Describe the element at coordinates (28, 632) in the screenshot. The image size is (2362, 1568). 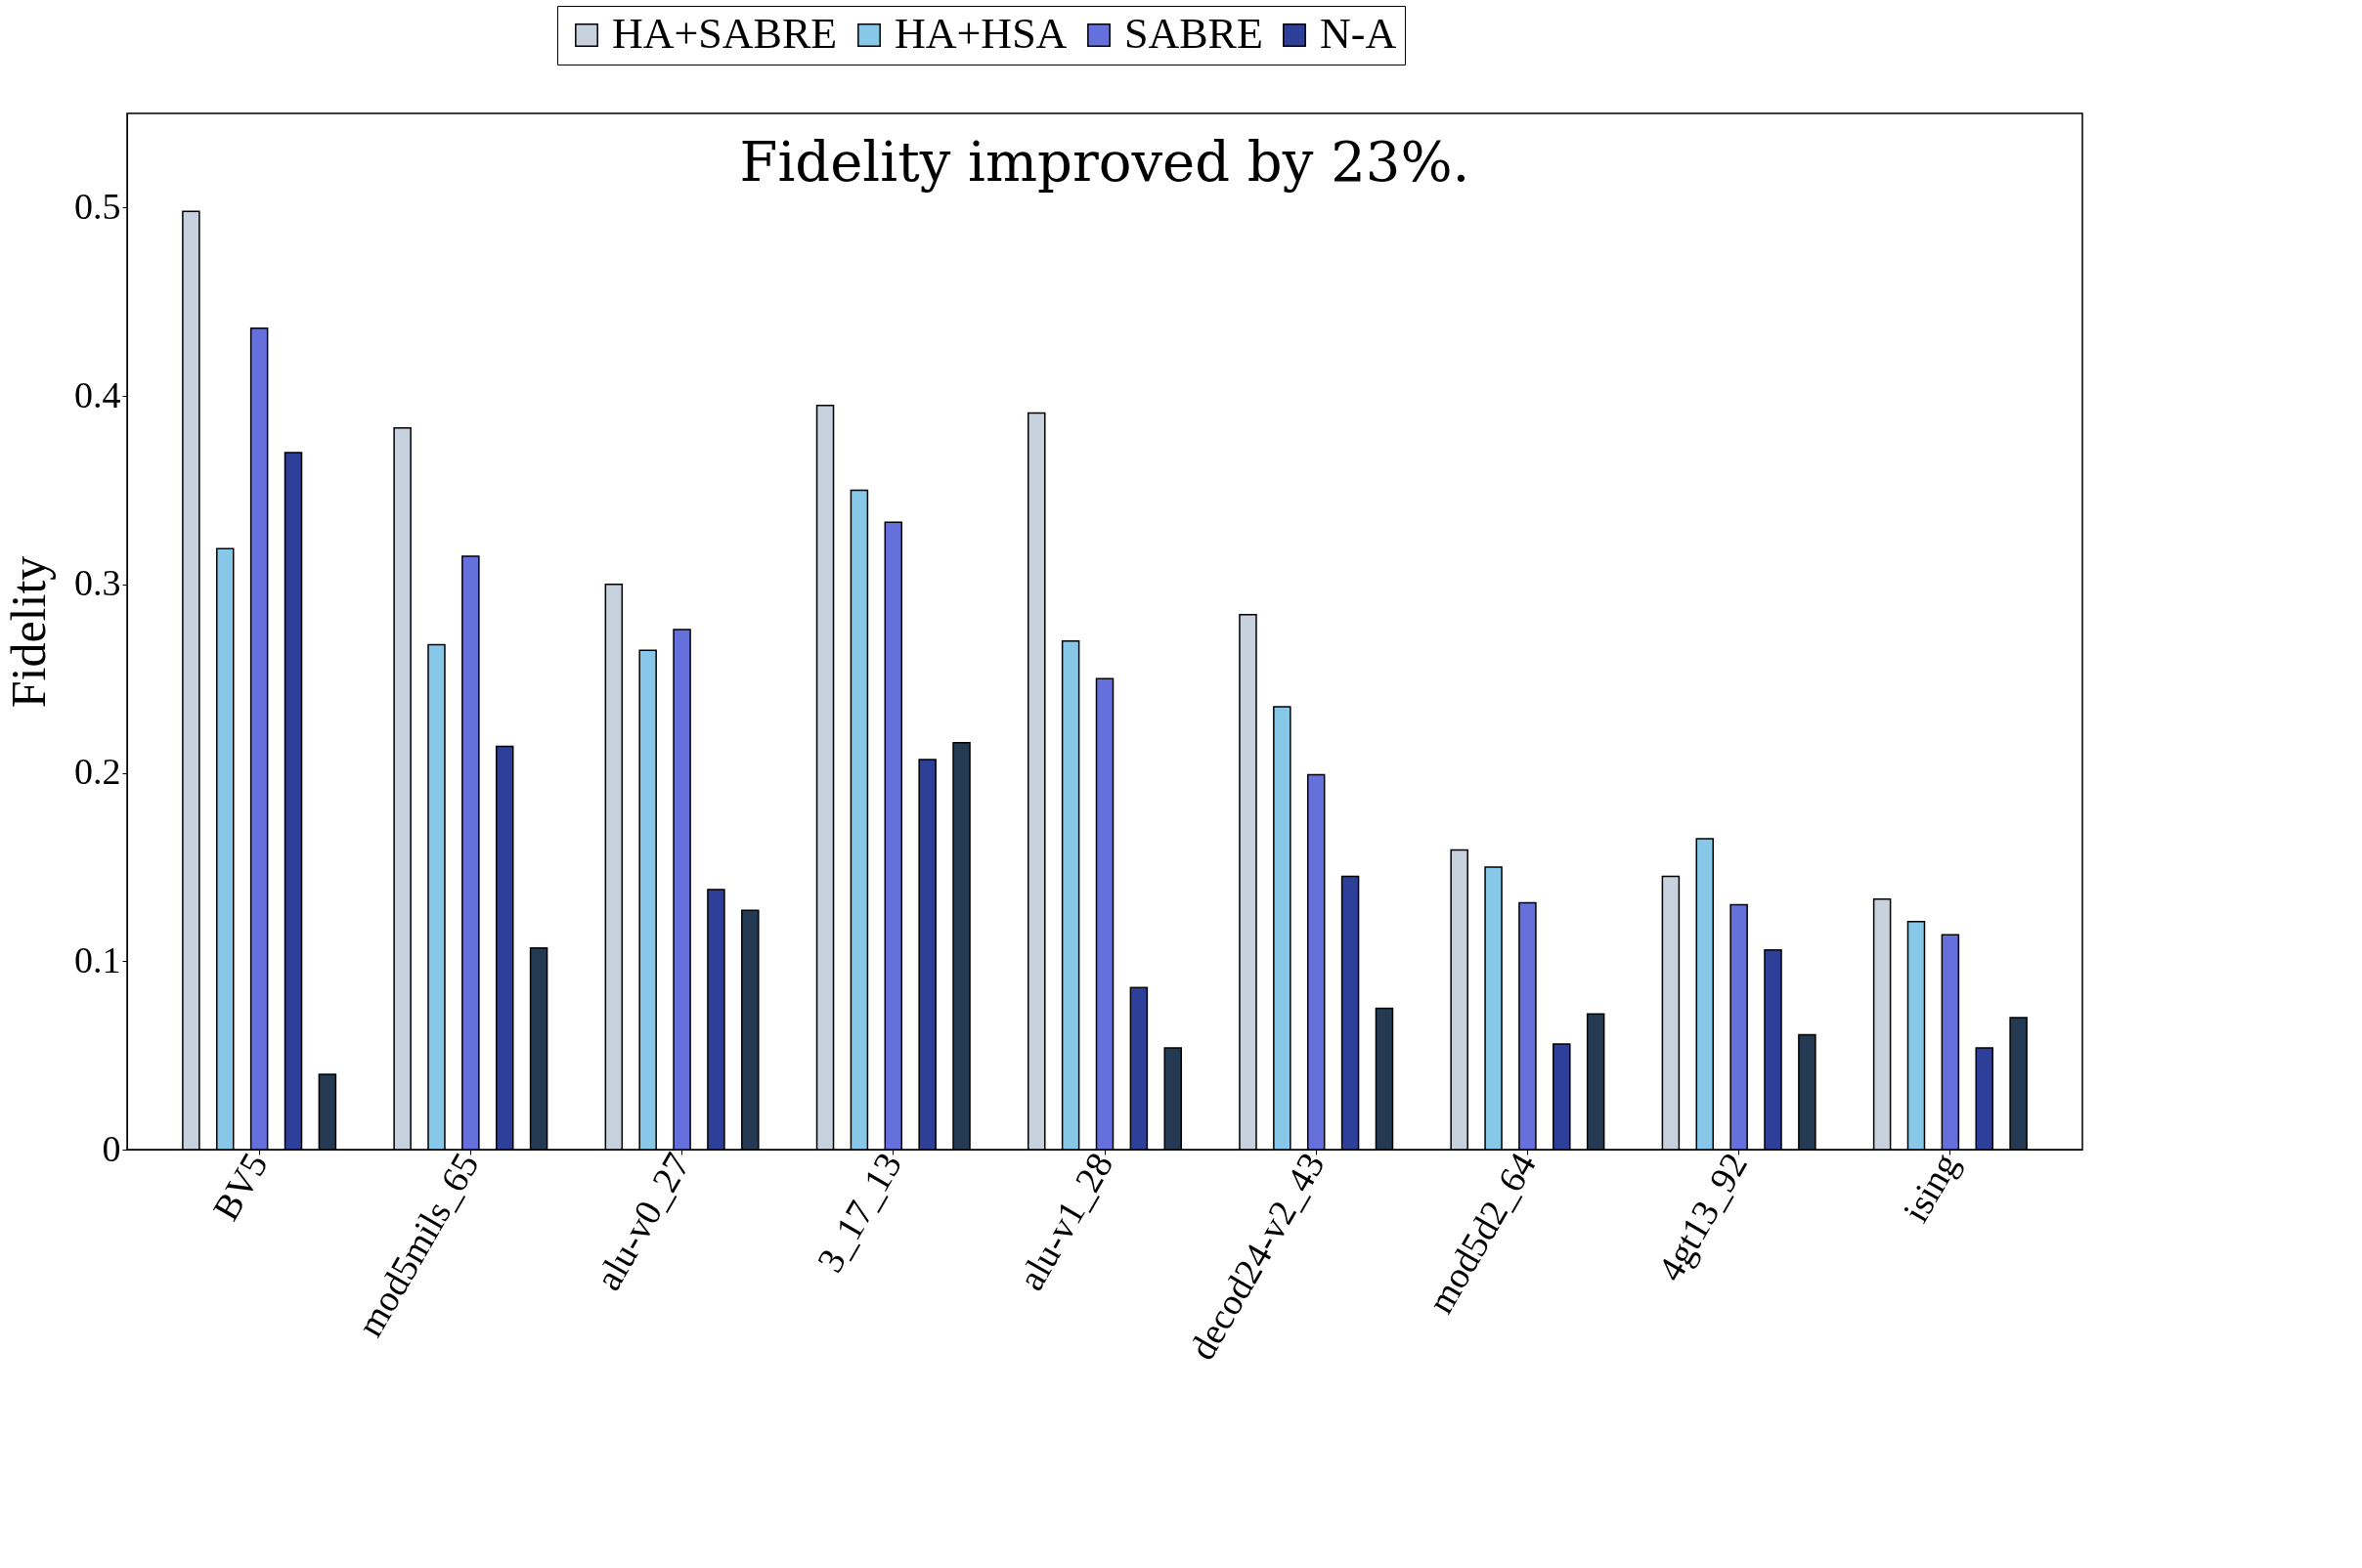
I see `y-axis-title: Fidelity` at that location.